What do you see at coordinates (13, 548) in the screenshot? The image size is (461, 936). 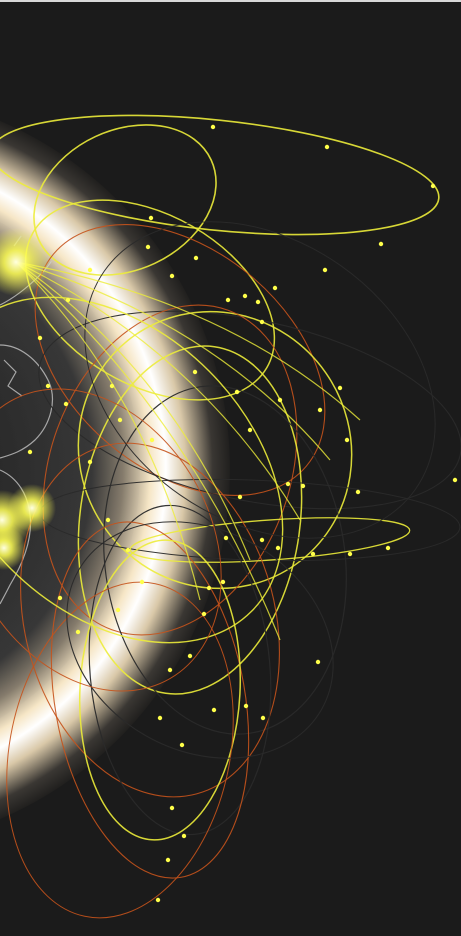 I see `glow-hub-bottom` at bounding box center [13, 548].